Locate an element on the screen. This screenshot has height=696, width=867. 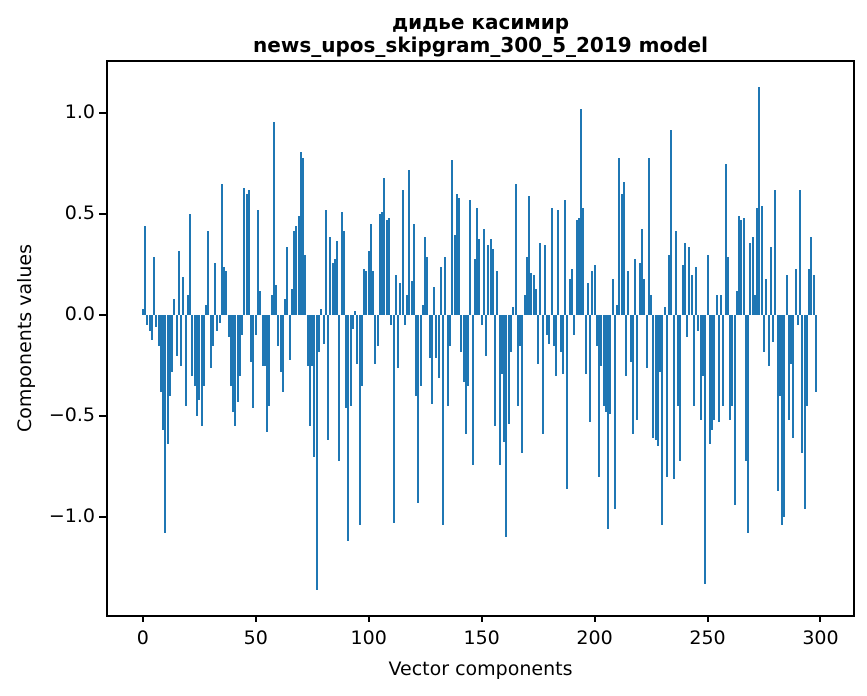
chart-title-line1: дидье касимир is located at coordinates (480, 22).